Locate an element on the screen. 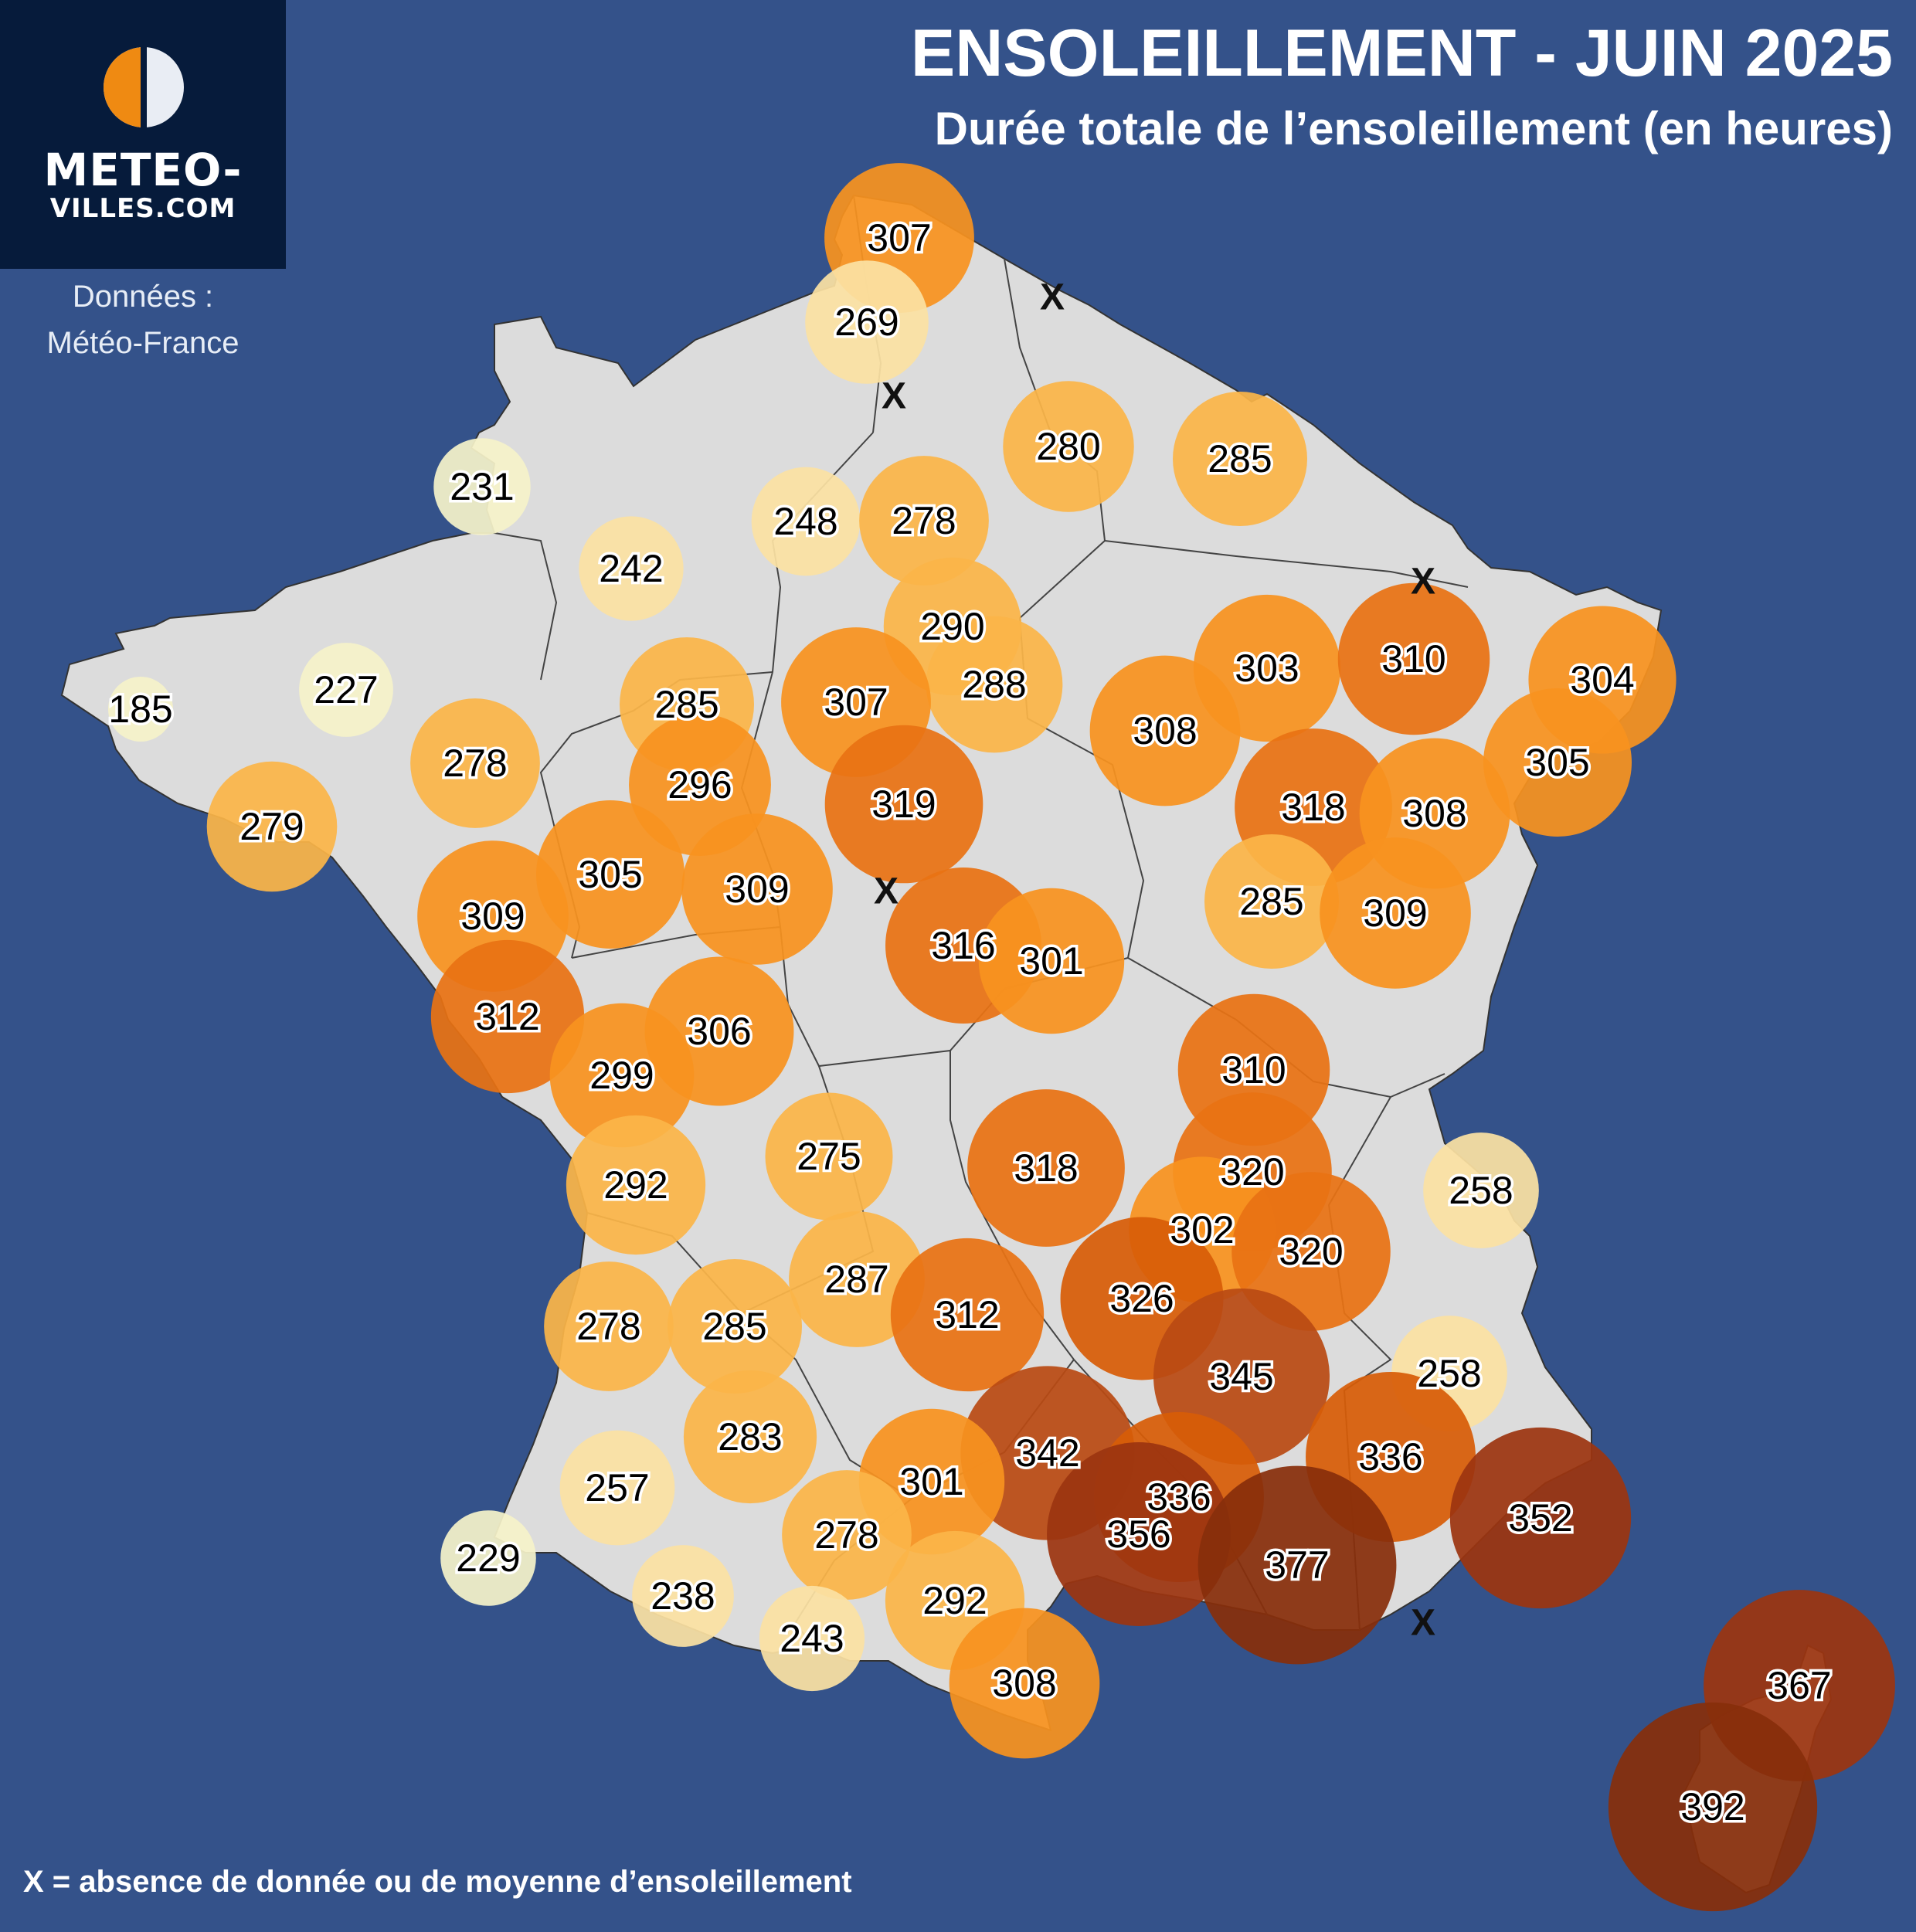  station-value-label: 305 is located at coordinates (610, 875).